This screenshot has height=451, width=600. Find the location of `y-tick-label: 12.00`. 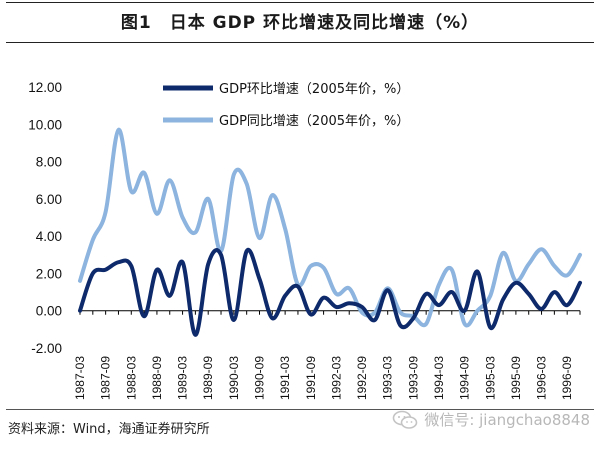

y-tick-label: 12.00 is located at coordinates (45, 87).